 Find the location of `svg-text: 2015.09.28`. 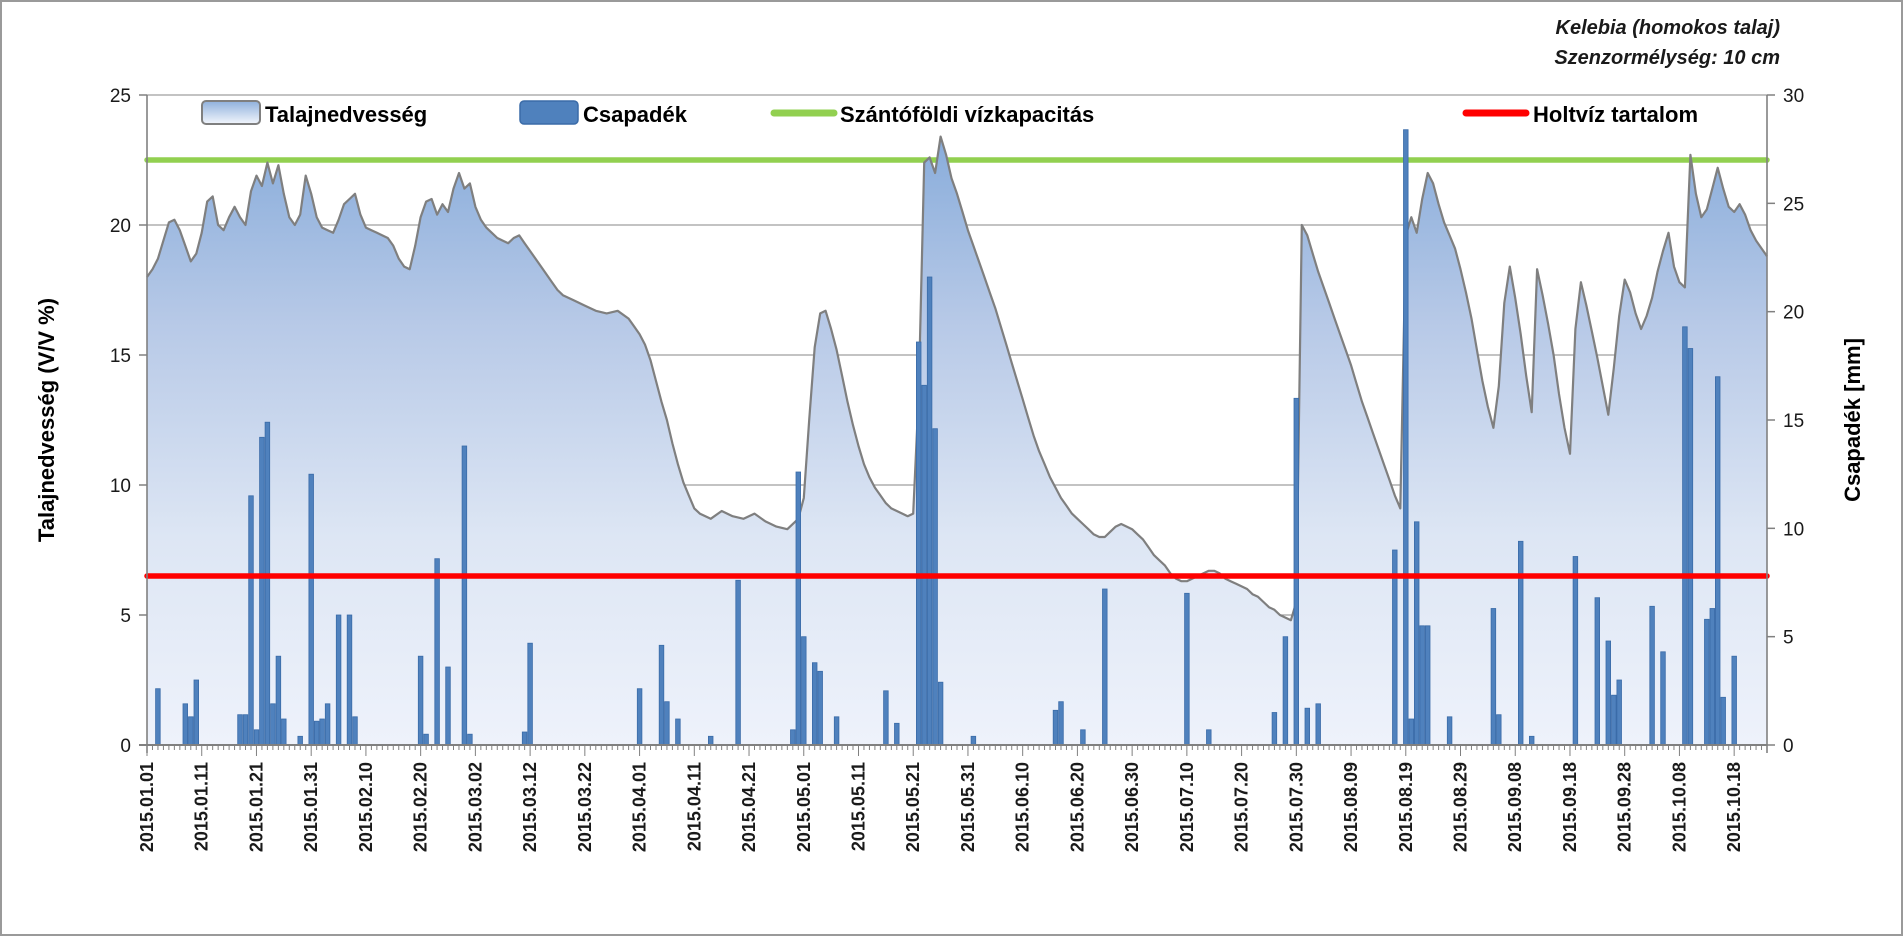

svg-text: 2015.09.28 is located at coordinates (1625, 807).